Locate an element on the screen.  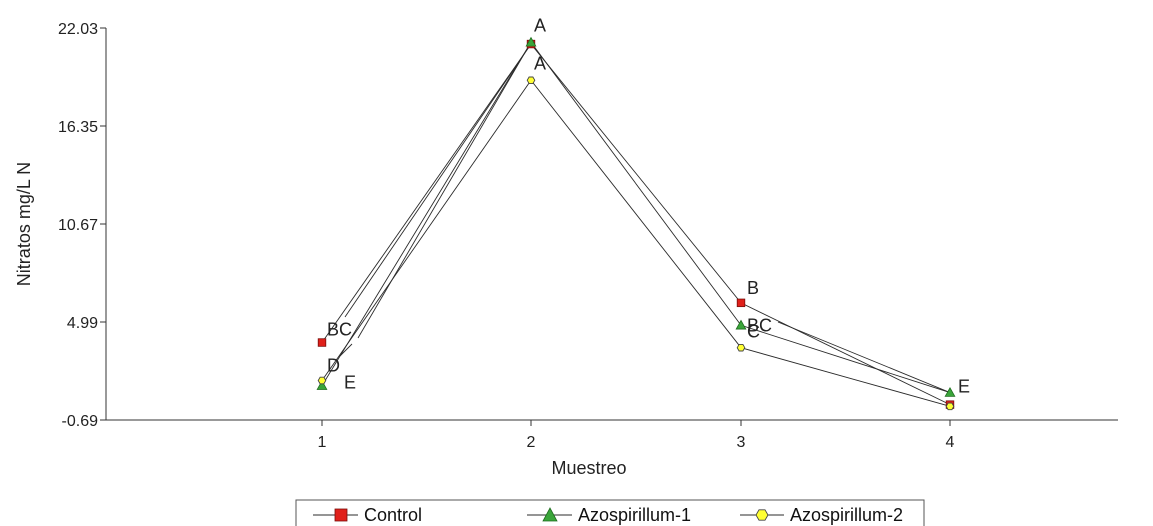
y-tick-label: 4.99 is located at coordinates (82, 323).